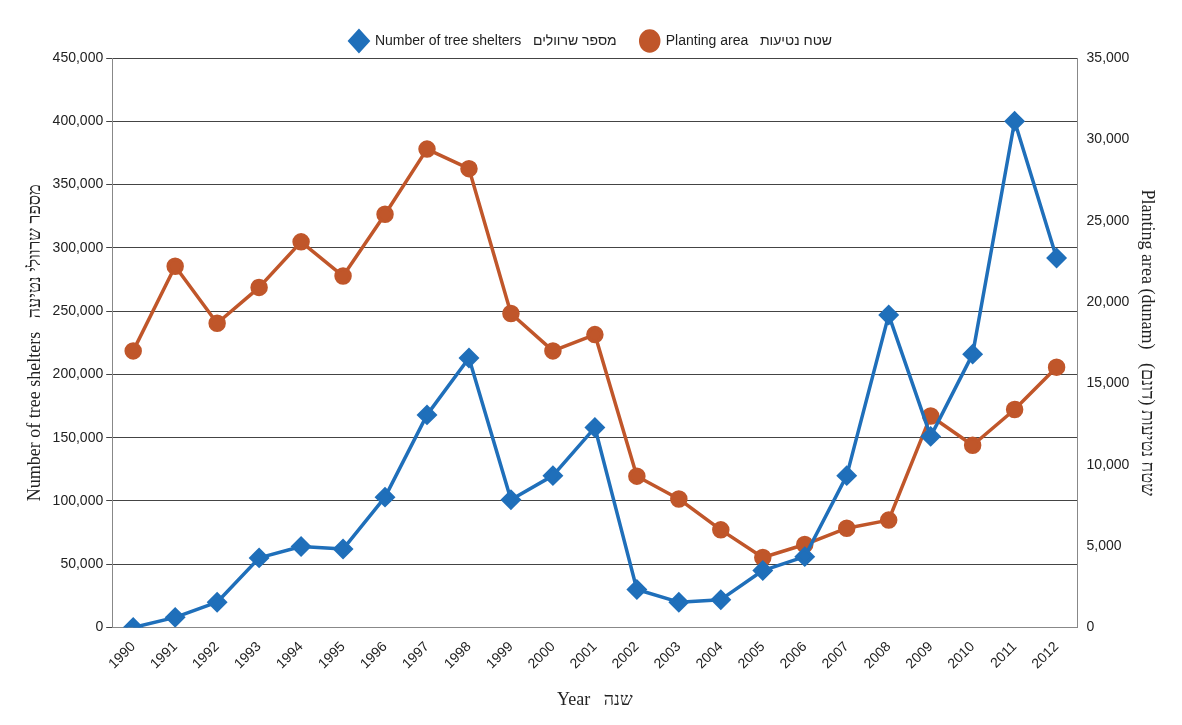  Describe the element at coordinates (595, 698) in the screenshot. I see `x-axis-title: Year שנה` at that location.